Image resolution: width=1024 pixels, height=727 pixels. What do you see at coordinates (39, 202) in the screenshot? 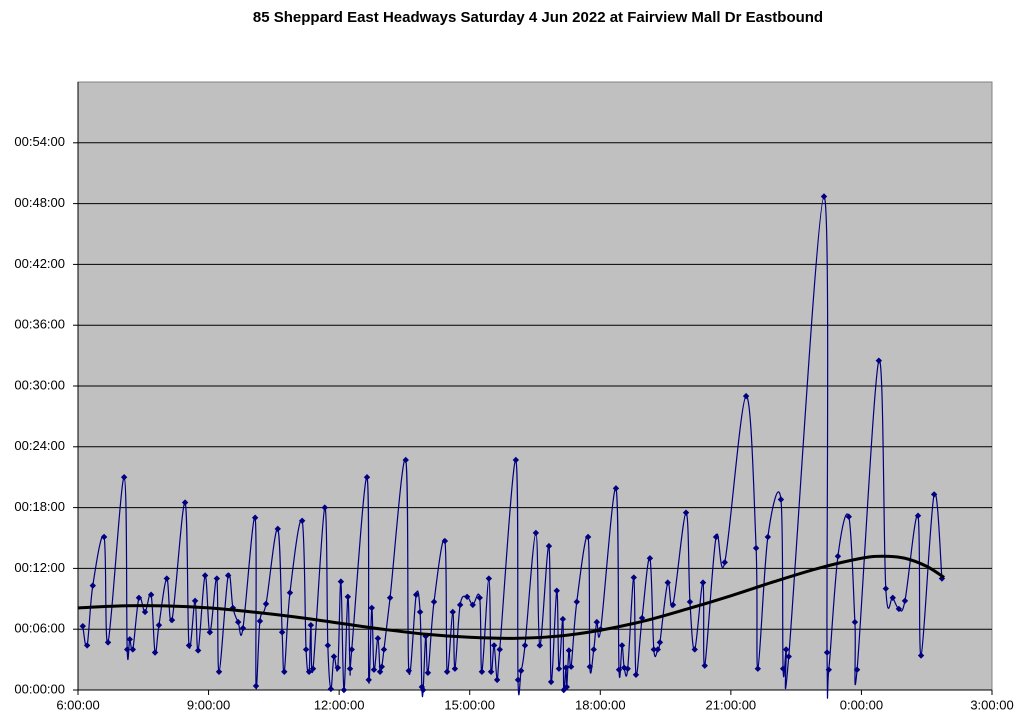
I see `y-tick-label: 00:48:00` at bounding box center [39, 202].